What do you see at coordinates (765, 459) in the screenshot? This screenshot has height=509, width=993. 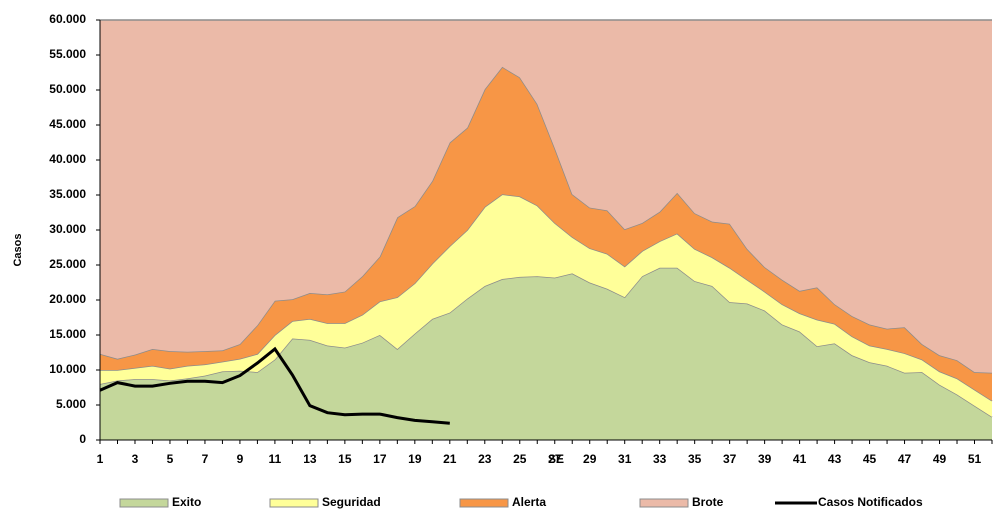 I see `x-tick-label: 39` at bounding box center [765, 459].